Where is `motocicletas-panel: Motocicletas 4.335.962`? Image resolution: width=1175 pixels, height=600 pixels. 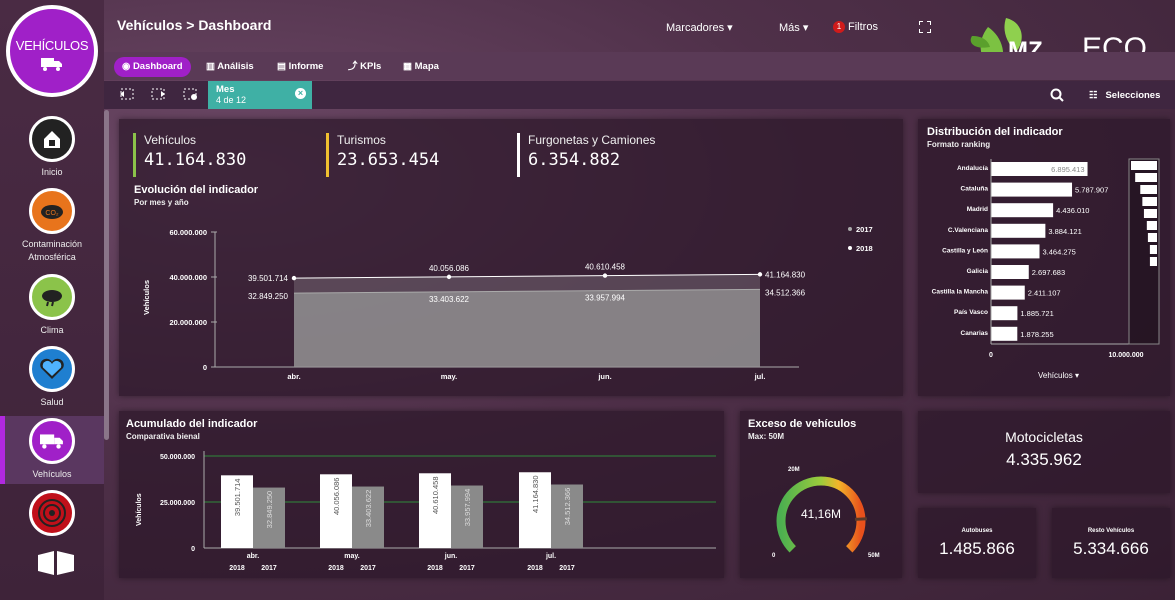 motocicletas-panel: Motocicletas 4.335.962 is located at coordinates (1044, 452).